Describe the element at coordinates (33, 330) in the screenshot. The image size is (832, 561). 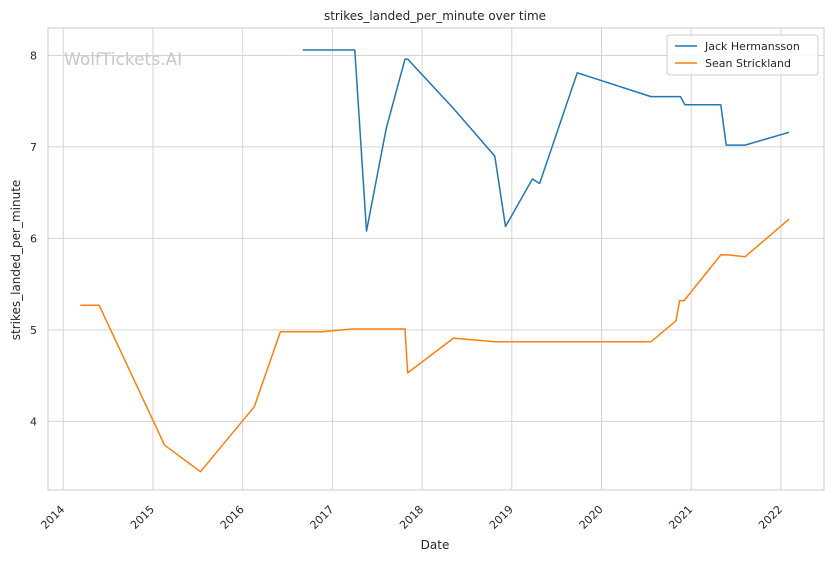
I see `y-tick-label-5: 5` at that location.